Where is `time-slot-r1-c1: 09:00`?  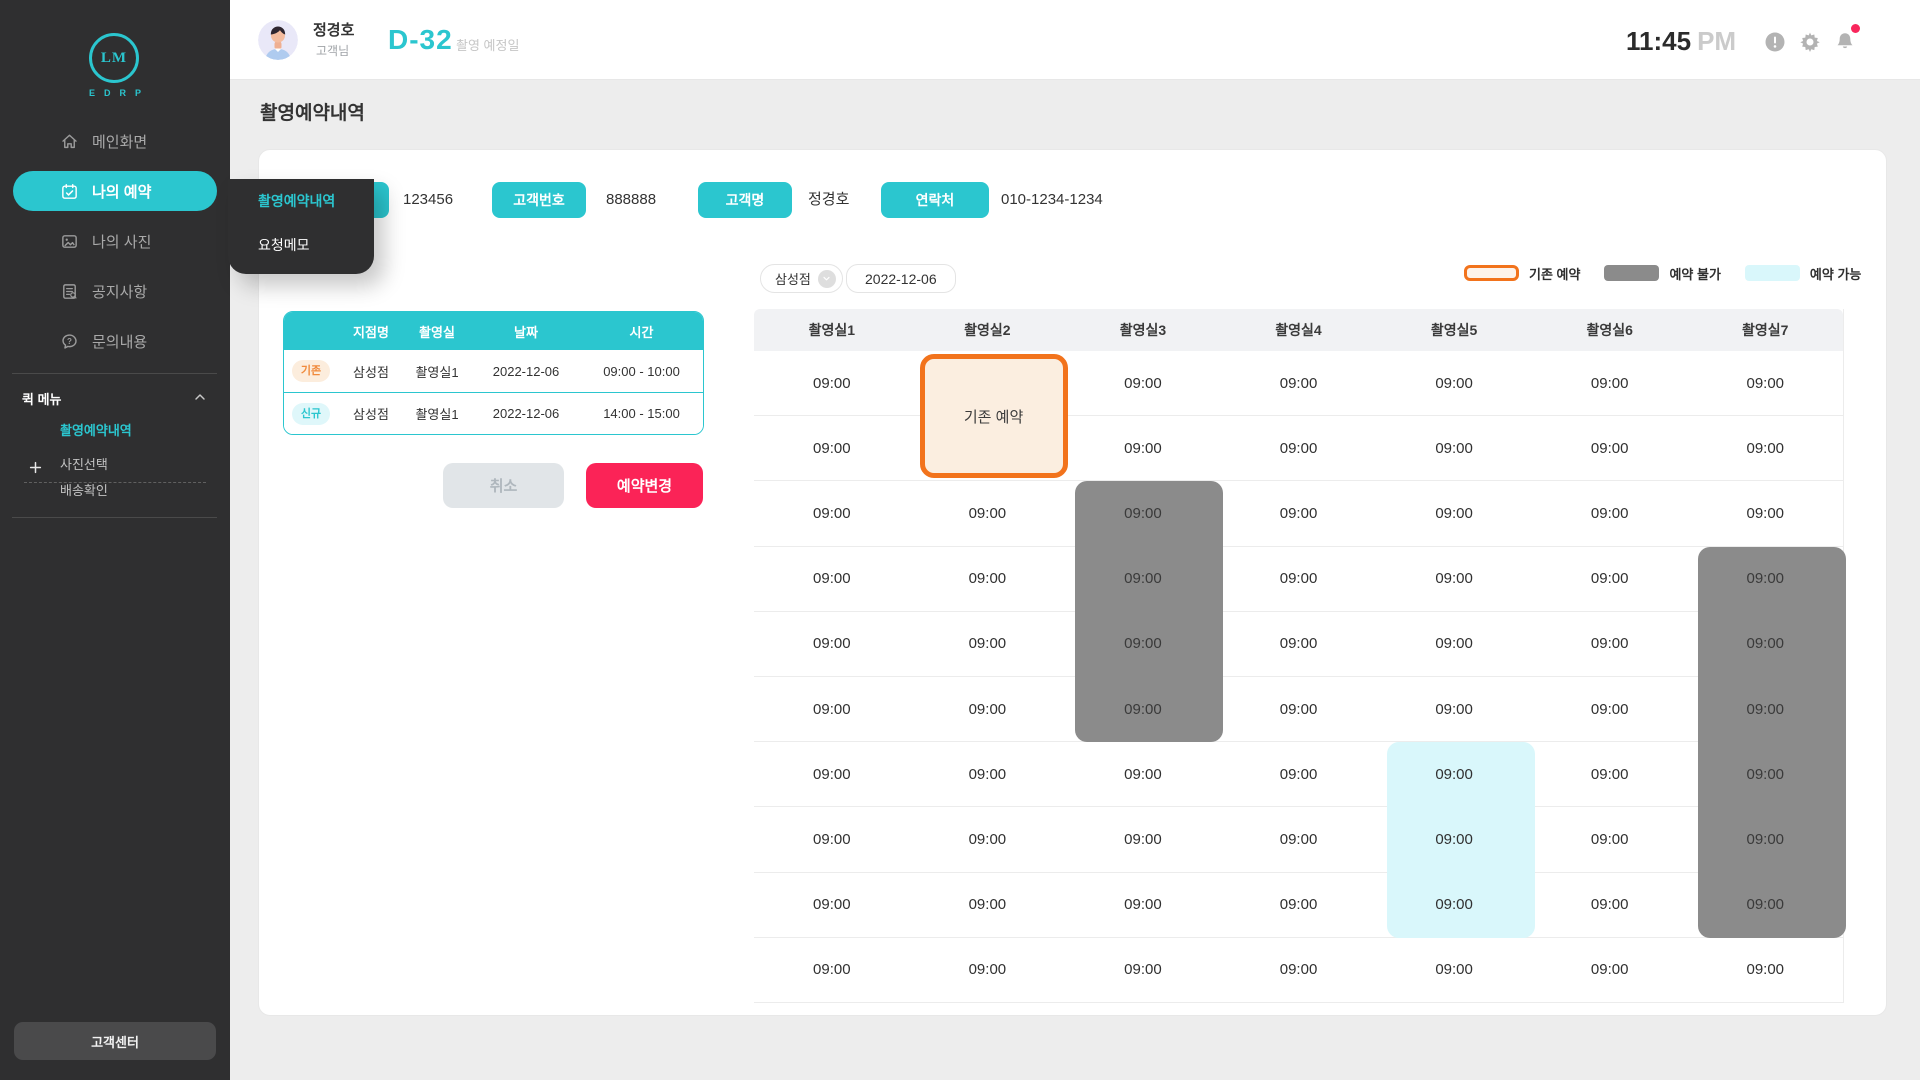 time-slot-r1-c1: 09:00 is located at coordinates (832, 383).